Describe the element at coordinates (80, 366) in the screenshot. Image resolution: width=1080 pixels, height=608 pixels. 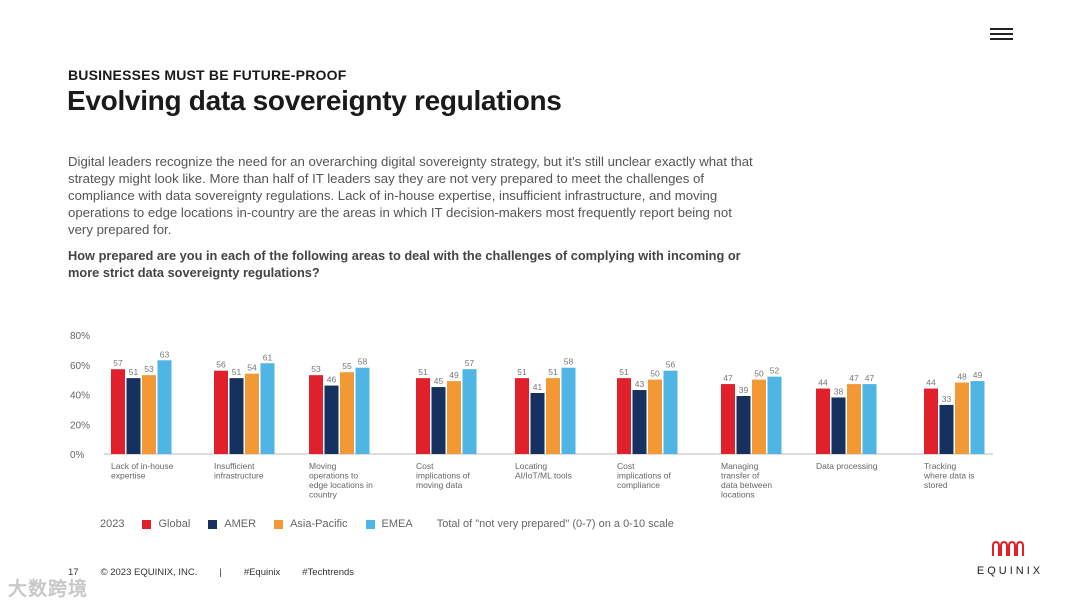
I see `y-tick-label: 60%` at that location.